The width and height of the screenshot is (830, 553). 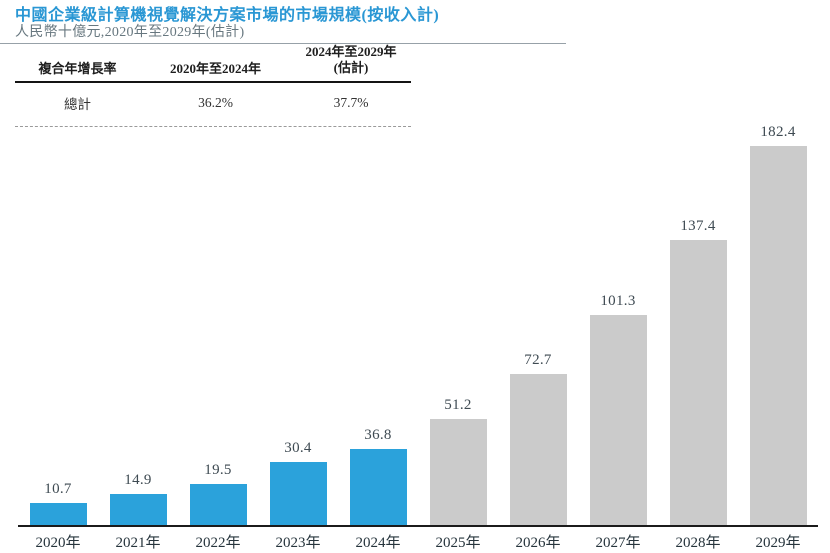 What do you see at coordinates (378, 543) in the screenshot?
I see `x-axis-label-2024年: 2024年` at bounding box center [378, 543].